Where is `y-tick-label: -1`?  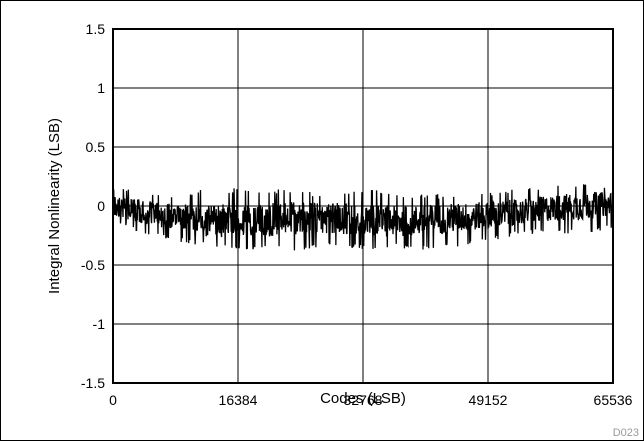
y-tick-label: -1 is located at coordinates (99, 324).